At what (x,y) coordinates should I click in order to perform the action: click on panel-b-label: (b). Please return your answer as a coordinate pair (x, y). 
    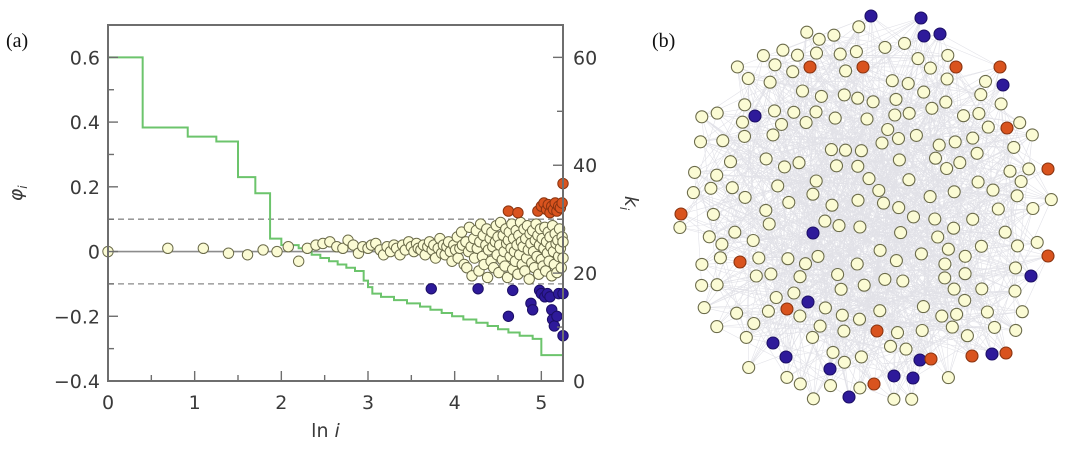
    Looking at the image, I should click on (663, 41).